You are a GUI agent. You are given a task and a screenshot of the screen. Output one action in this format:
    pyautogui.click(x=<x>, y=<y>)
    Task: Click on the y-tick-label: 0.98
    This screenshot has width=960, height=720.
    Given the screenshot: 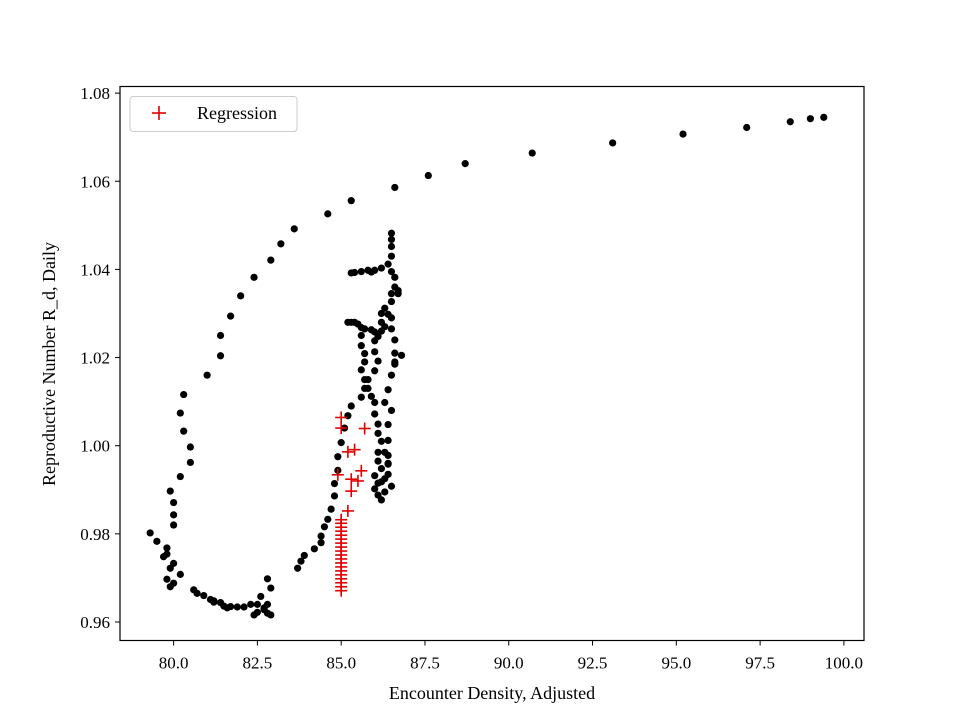 What is the action you would take?
    pyautogui.click(x=95, y=534)
    